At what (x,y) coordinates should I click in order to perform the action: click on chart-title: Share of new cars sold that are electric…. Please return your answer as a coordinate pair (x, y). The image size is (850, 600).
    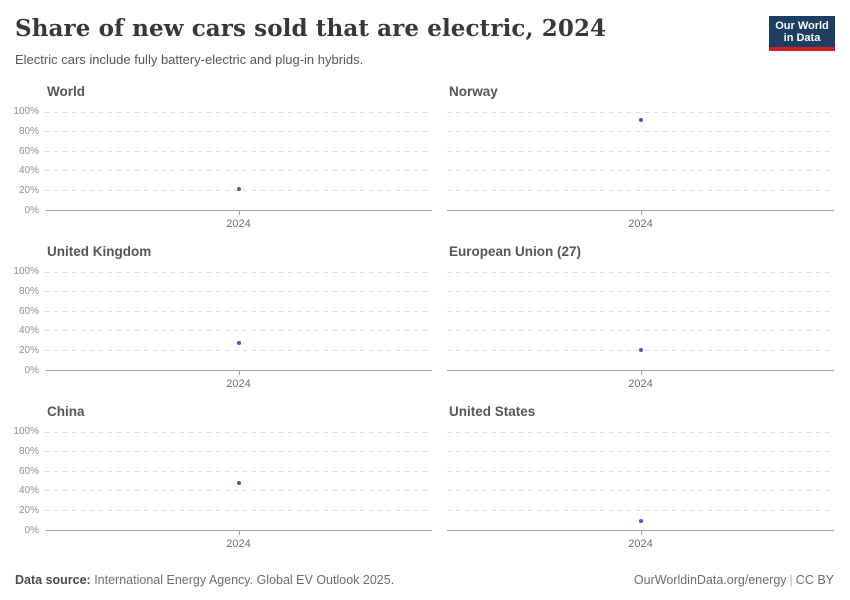
    Looking at the image, I should click on (311, 28).